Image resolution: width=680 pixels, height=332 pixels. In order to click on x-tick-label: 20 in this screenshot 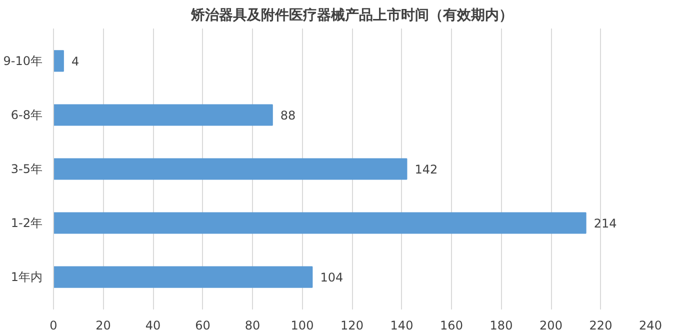, I will do `click(103, 325)`.